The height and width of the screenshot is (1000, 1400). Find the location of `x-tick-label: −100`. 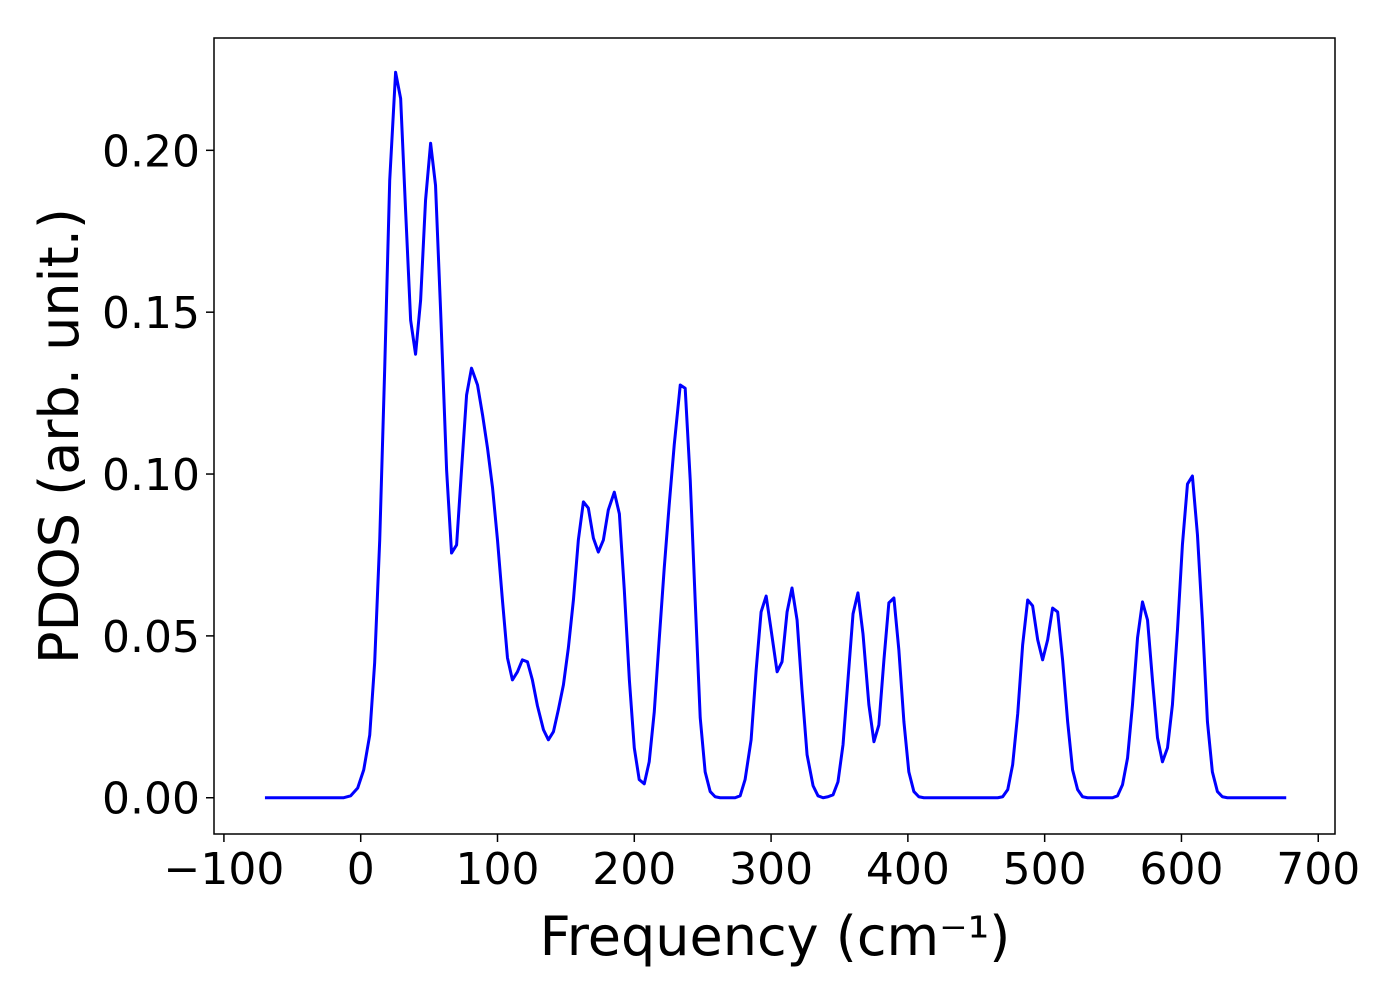

x-tick-label: −100 is located at coordinates (223, 869).